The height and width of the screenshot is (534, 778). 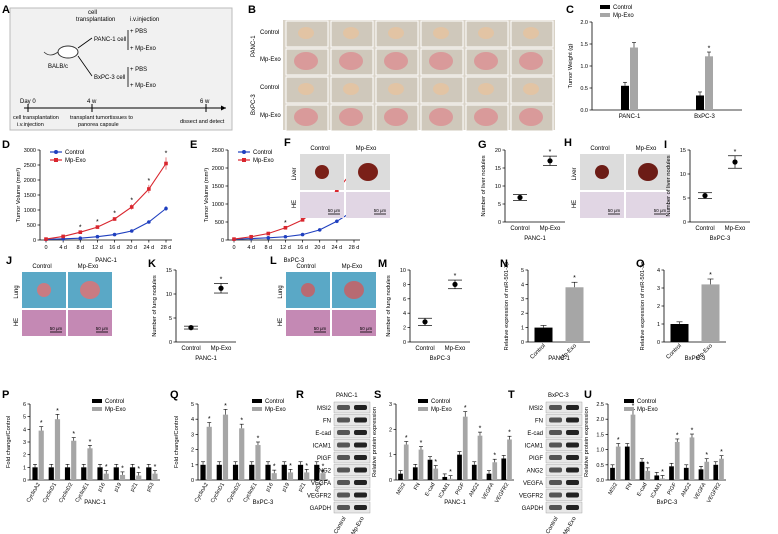 What do you see at coordinates (714, 493) in the screenshot?
I see `x-tick-label: VEGFR2` at bounding box center [714, 493].